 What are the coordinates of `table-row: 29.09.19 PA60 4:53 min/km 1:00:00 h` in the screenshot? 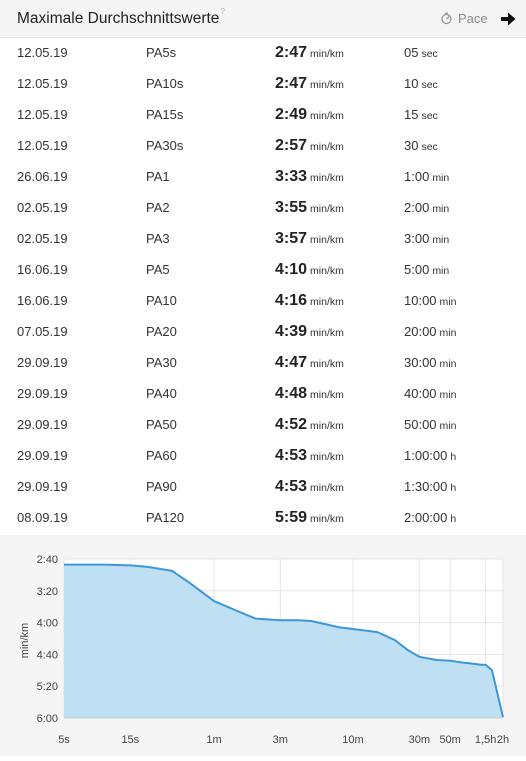 It's located at (263, 456).